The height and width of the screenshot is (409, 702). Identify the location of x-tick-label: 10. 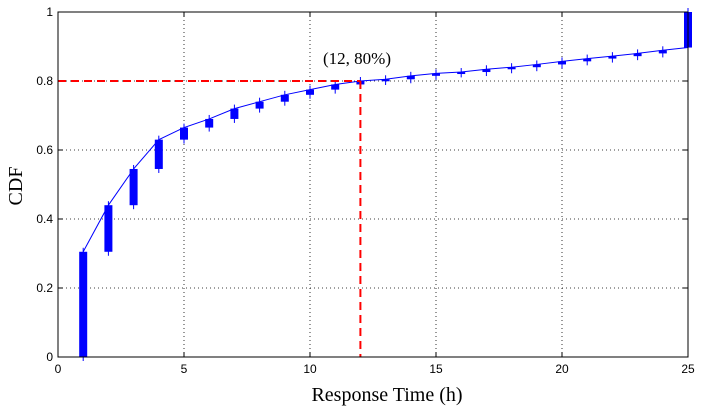
(310, 369).